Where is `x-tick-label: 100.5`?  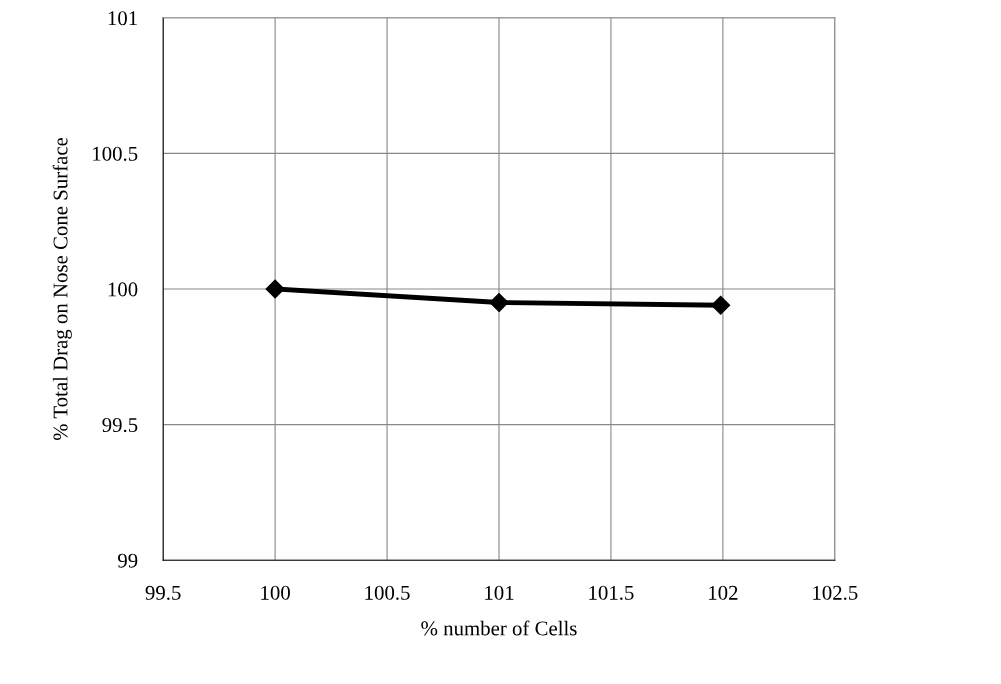
x-tick-label: 100.5 is located at coordinates (387, 592).